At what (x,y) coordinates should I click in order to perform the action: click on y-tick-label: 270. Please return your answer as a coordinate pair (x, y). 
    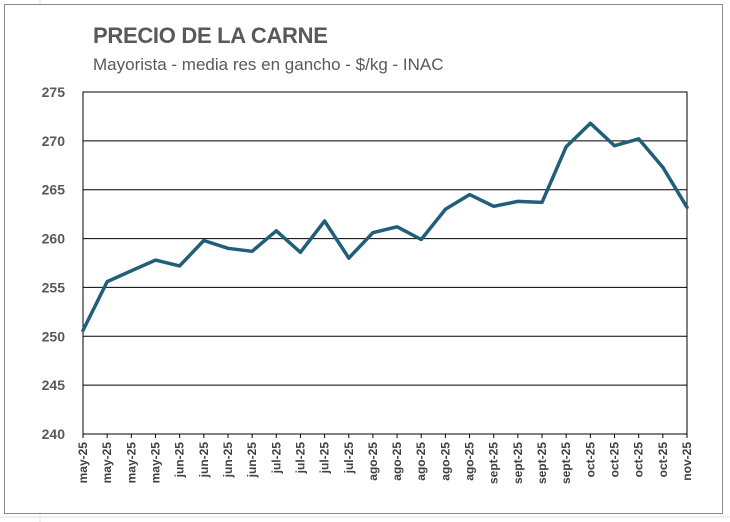
    Looking at the image, I should click on (54, 141).